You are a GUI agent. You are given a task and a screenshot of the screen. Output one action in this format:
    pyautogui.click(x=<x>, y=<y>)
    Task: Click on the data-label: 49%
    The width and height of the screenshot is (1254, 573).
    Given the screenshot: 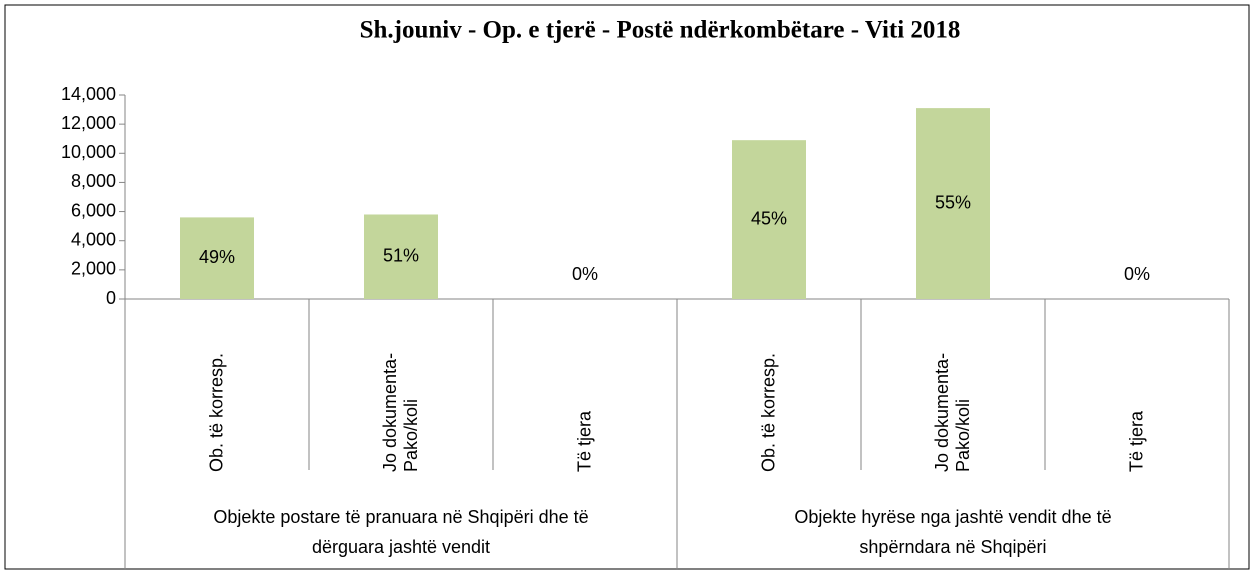 What is the action you would take?
    pyautogui.click(x=217, y=257)
    